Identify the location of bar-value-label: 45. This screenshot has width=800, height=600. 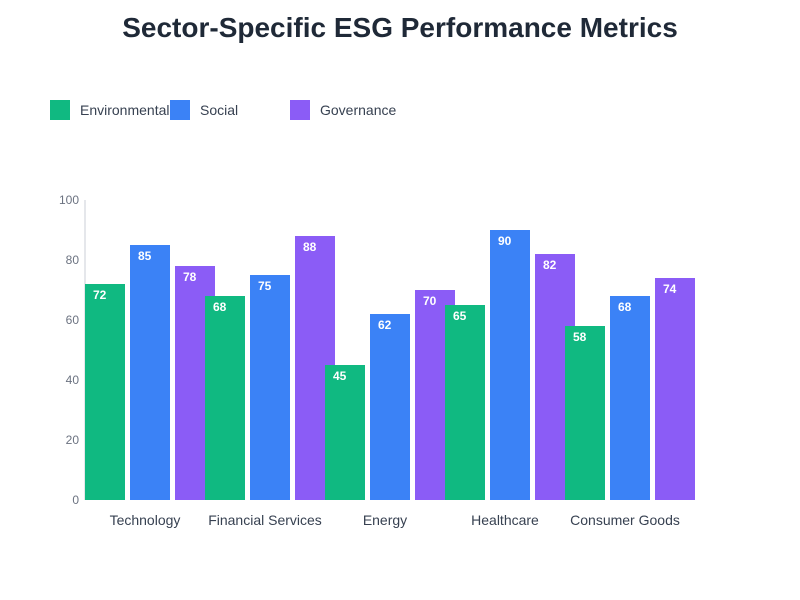
(340, 376).